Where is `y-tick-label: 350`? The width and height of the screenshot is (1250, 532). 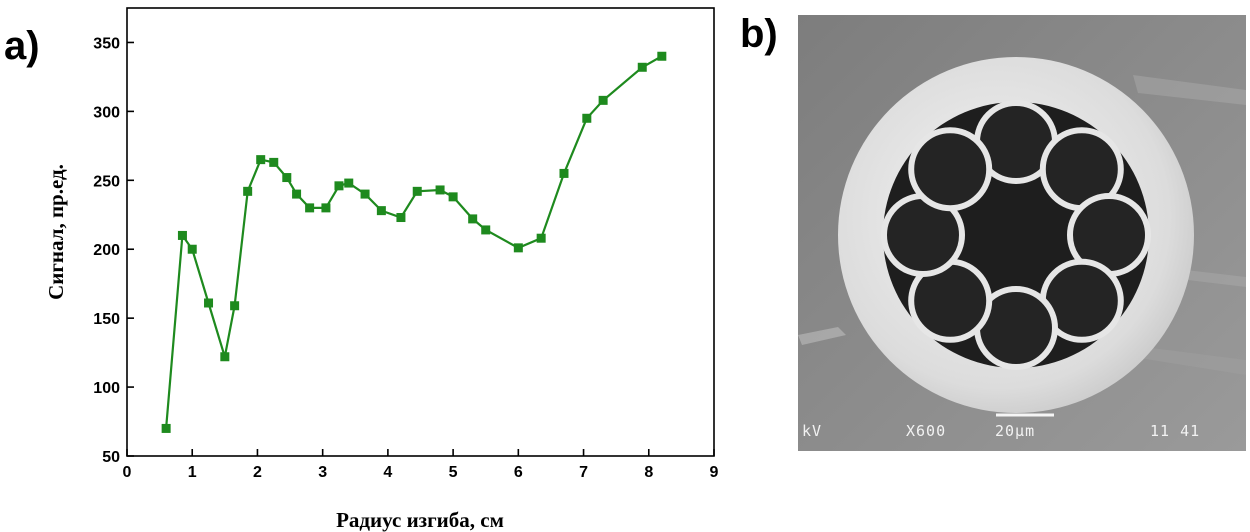
y-tick-label: 350 is located at coordinates (106, 43).